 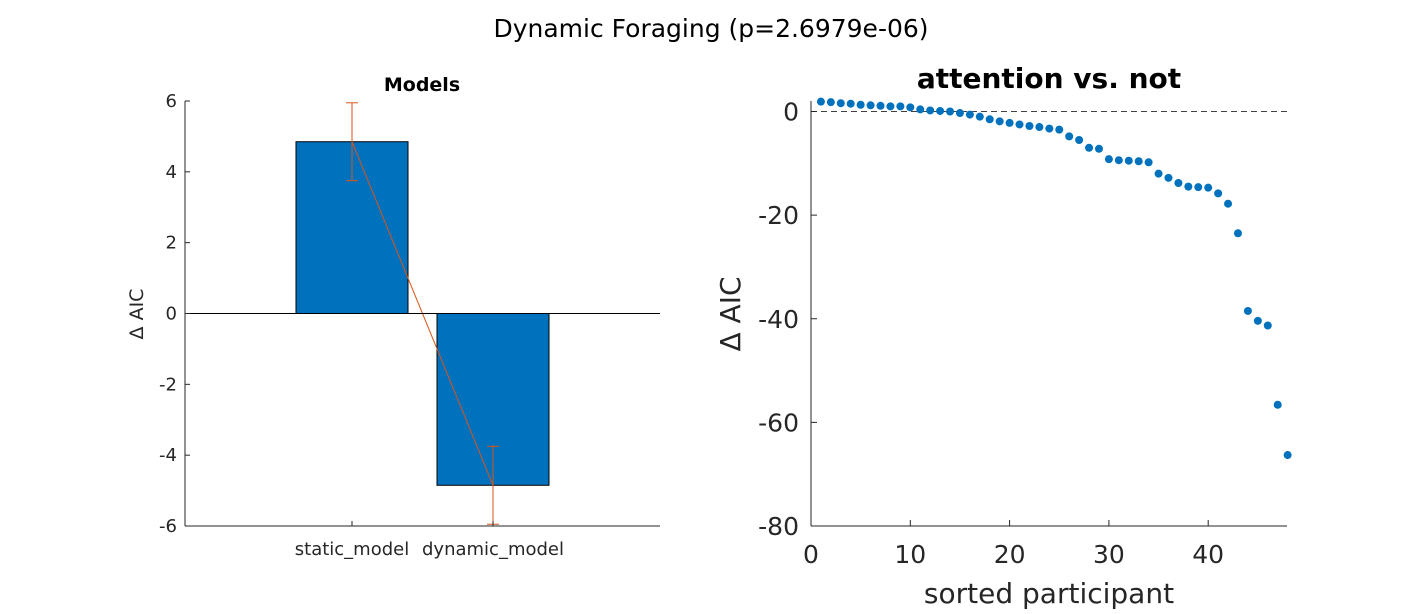 I want to click on x-tick-label: dynamic_model, so click(x=493, y=549).